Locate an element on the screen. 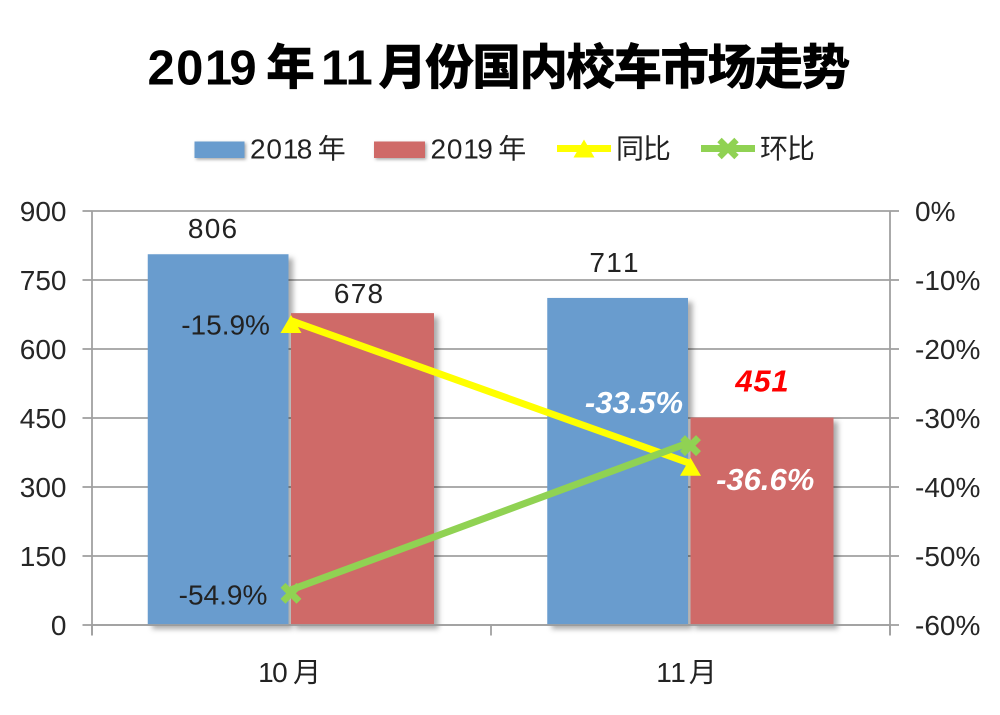 The image size is (1000, 715). svg-text: -33.5% is located at coordinates (634, 402).